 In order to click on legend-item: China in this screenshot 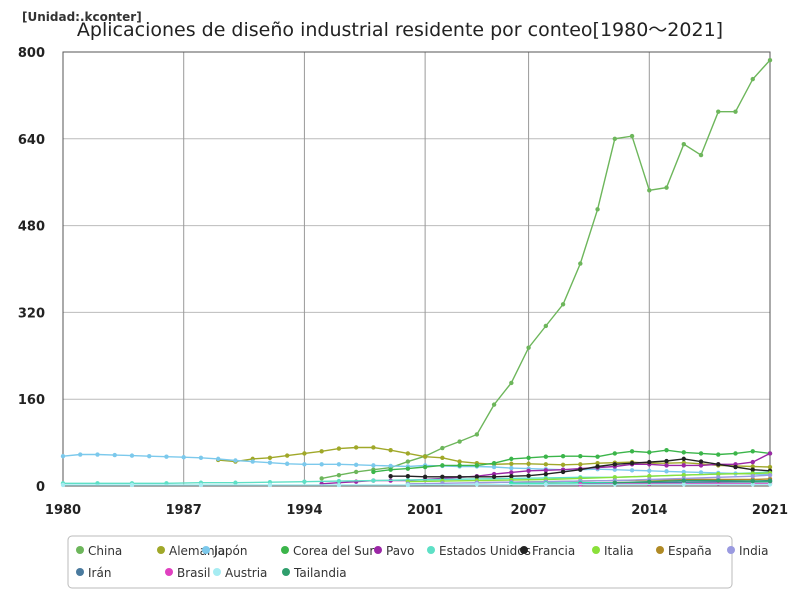, I will do `click(99, 551)`.